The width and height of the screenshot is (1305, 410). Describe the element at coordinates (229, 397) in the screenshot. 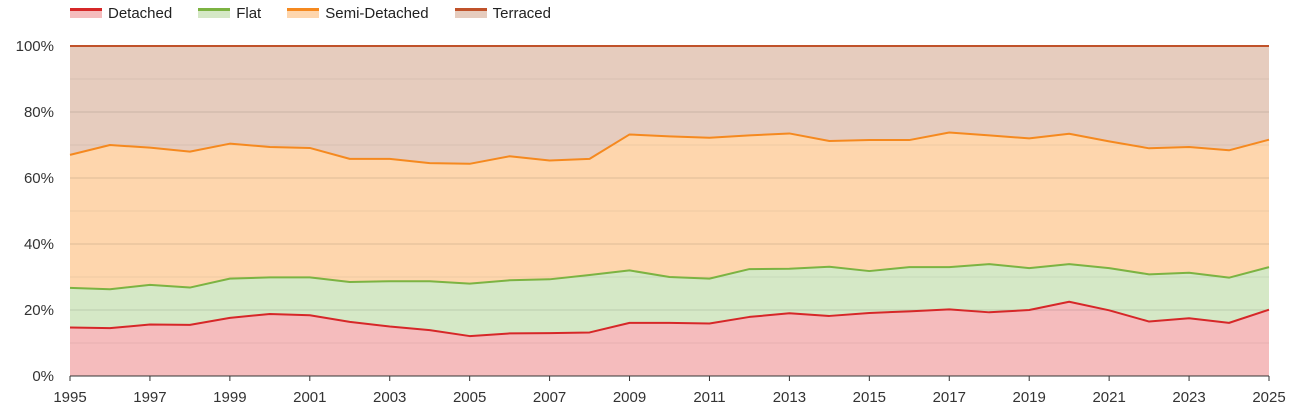

I see `x-tick-label: 1999` at that location.